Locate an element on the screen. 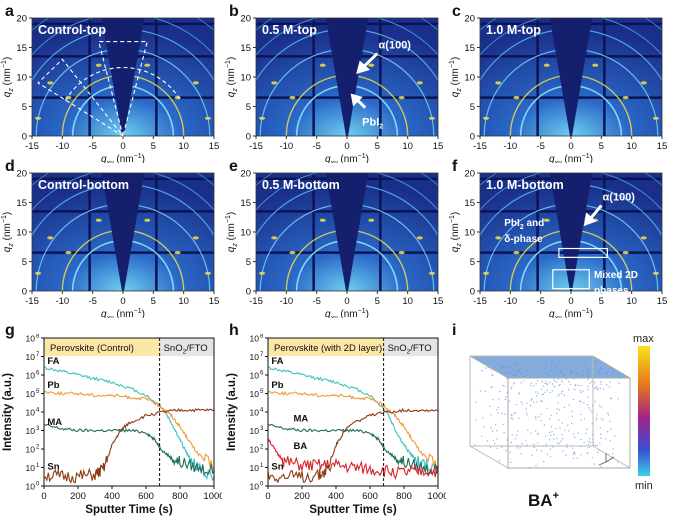 The image size is (674, 520). giwaxs-panel-title: 1.0 M-bottom is located at coordinates (525, 185).